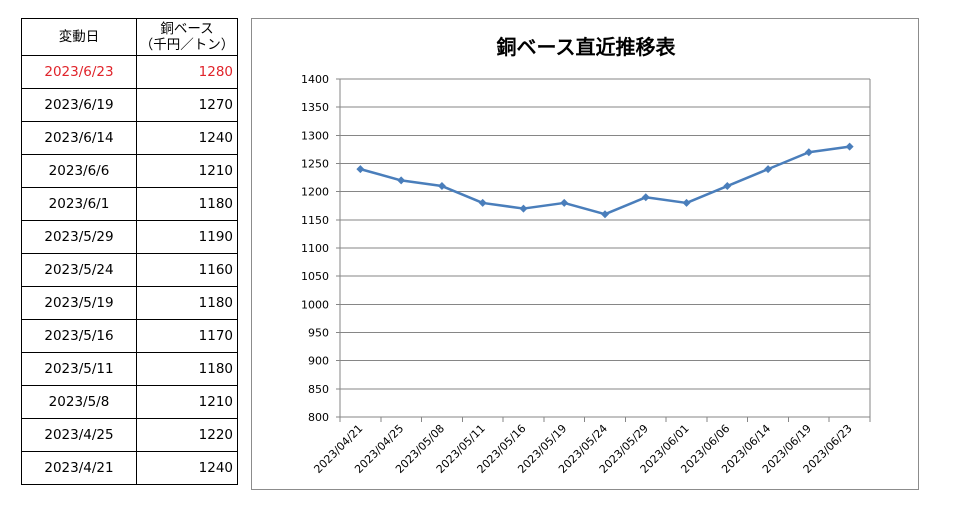  I want to click on row-date: 2023/5/16, so click(79, 336).